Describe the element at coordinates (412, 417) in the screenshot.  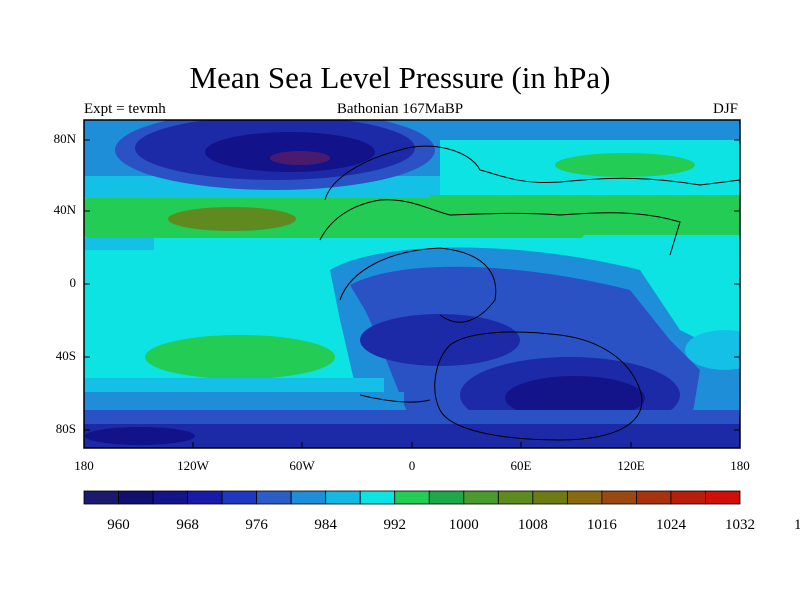
I see `south-mid-band` at that location.